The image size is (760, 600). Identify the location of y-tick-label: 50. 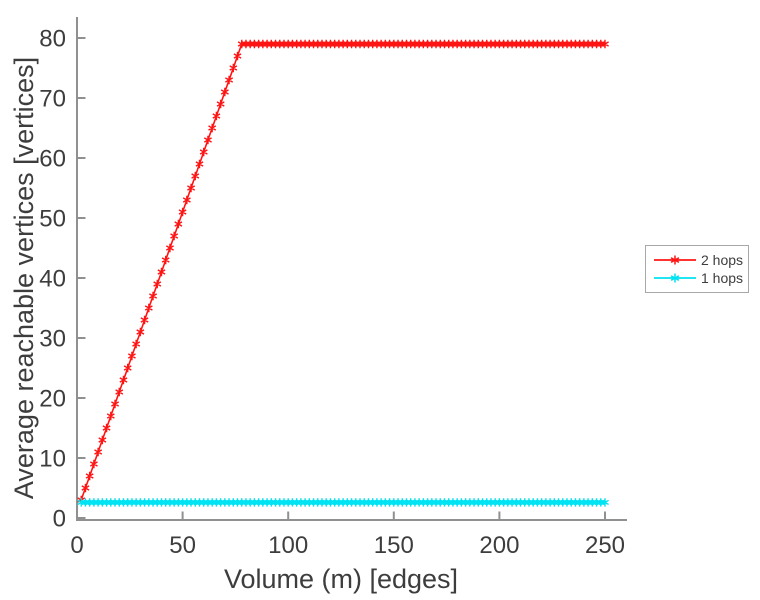
(52, 219).